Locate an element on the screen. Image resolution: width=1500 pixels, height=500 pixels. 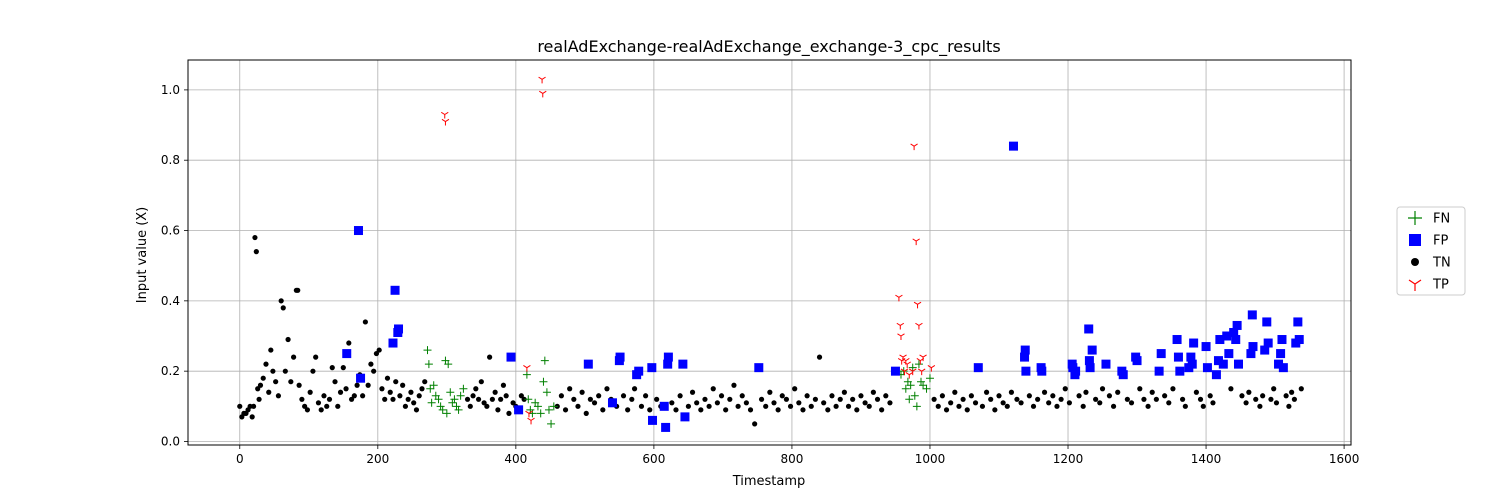
x-tick-label: 1000 is located at coordinates (930, 459).